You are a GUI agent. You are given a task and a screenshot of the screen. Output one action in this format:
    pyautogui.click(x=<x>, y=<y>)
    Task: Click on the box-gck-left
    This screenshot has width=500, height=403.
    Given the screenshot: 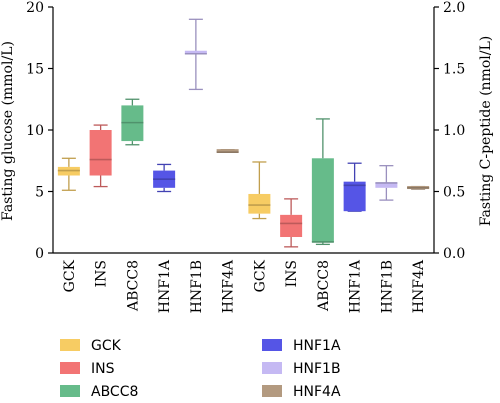 What is the action you would take?
    pyautogui.click(x=68, y=174)
    